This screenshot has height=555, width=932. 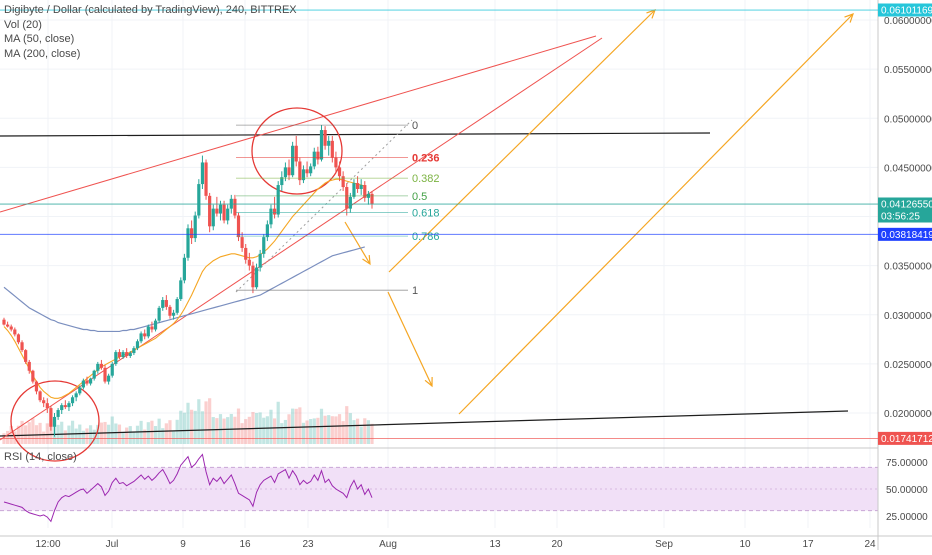 I want to click on y-tick-label: 0.04500000, so click(x=908, y=168).